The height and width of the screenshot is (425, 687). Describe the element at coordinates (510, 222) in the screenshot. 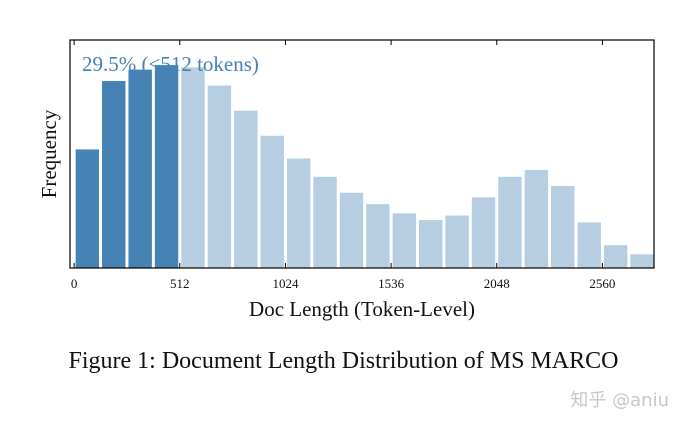

I see `bar-2048` at that location.